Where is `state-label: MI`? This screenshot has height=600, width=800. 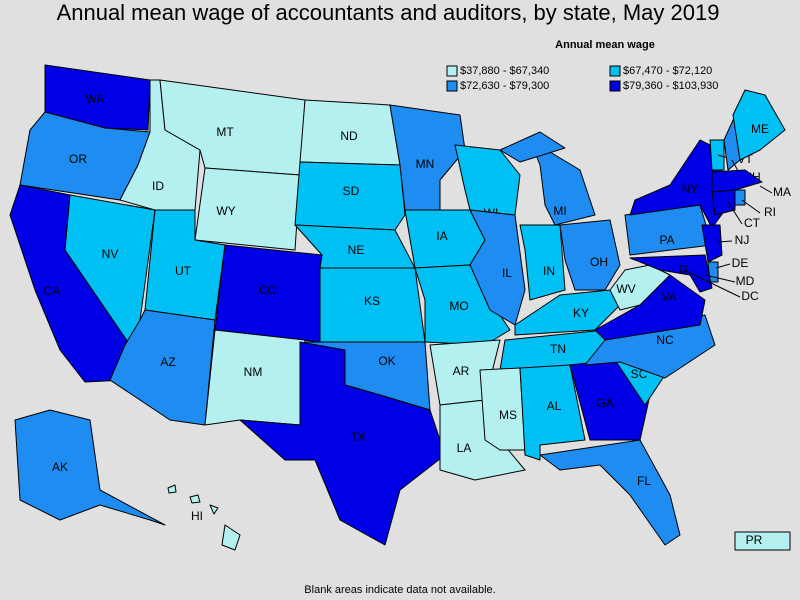 state-label: MI is located at coordinates (559, 211).